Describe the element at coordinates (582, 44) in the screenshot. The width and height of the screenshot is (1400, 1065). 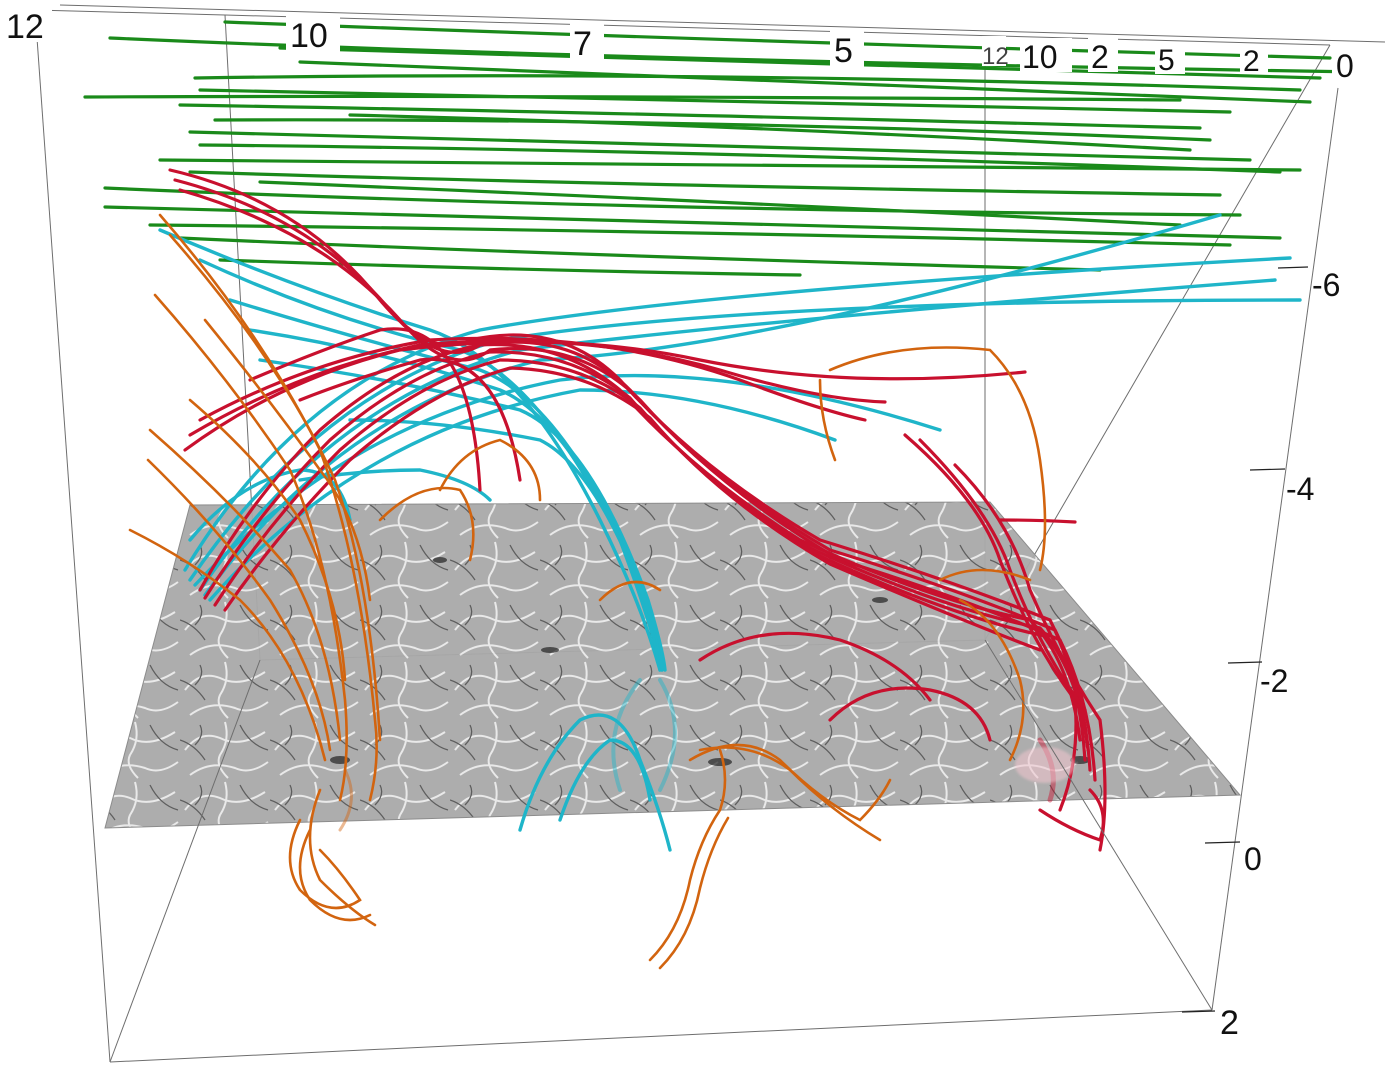
I see `top-tick-label-3: 7` at that location.